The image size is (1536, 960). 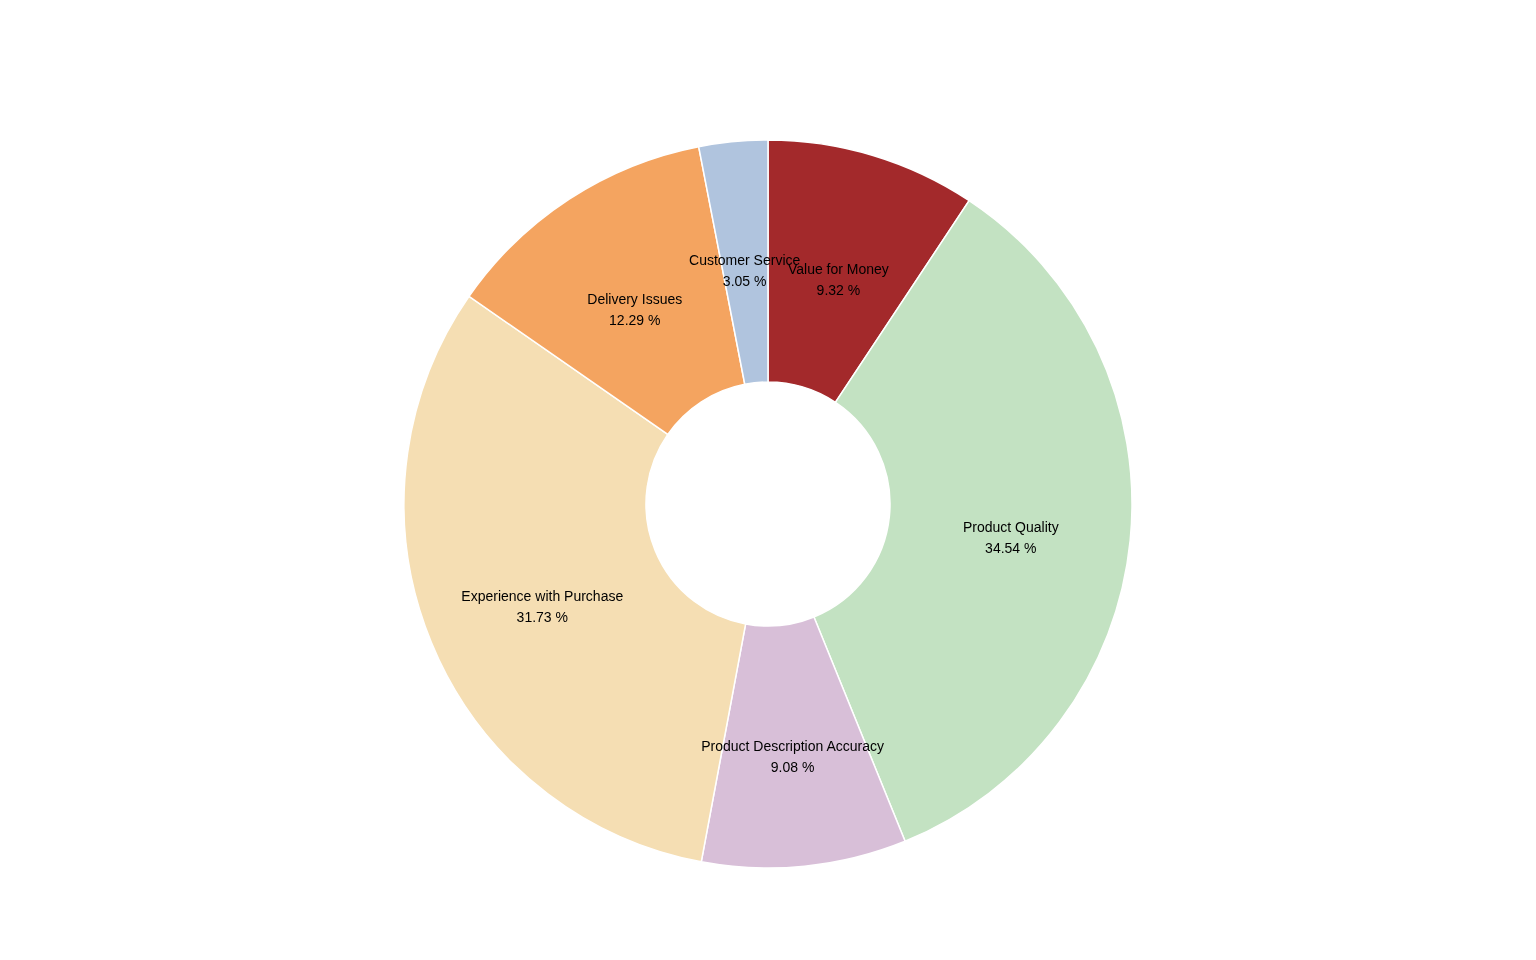 I want to click on data-label: 34.54 %, so click(x=1011, y=548).